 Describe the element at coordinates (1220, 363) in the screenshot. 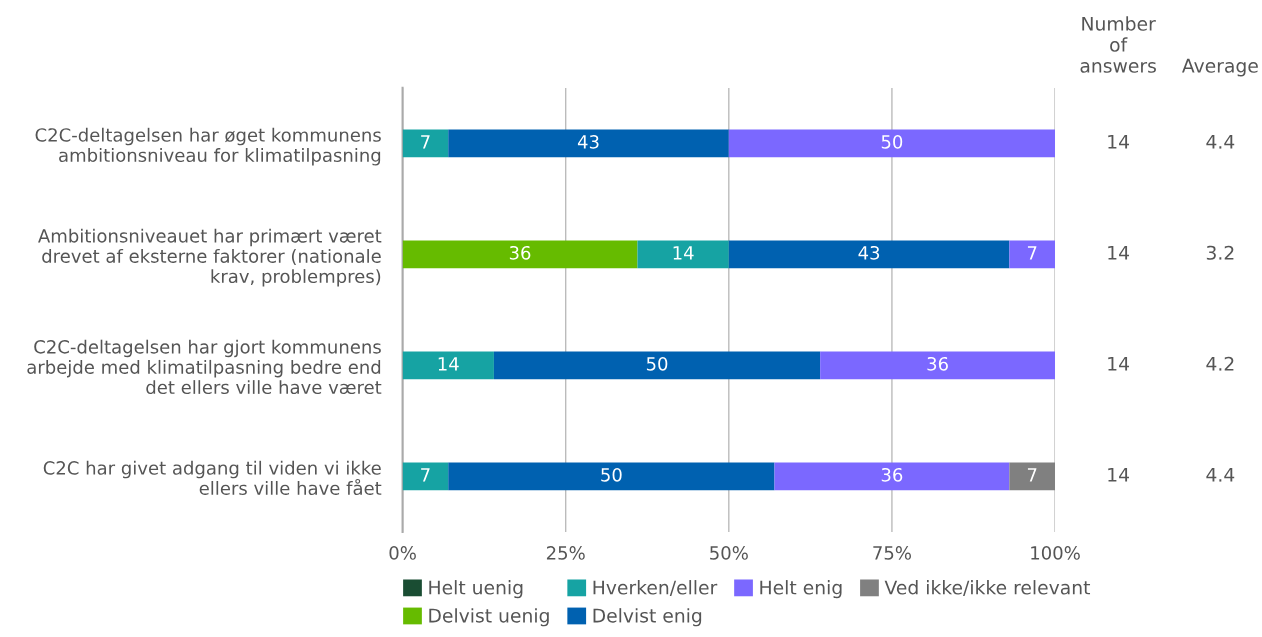

I see `text: 4.2` at that location.